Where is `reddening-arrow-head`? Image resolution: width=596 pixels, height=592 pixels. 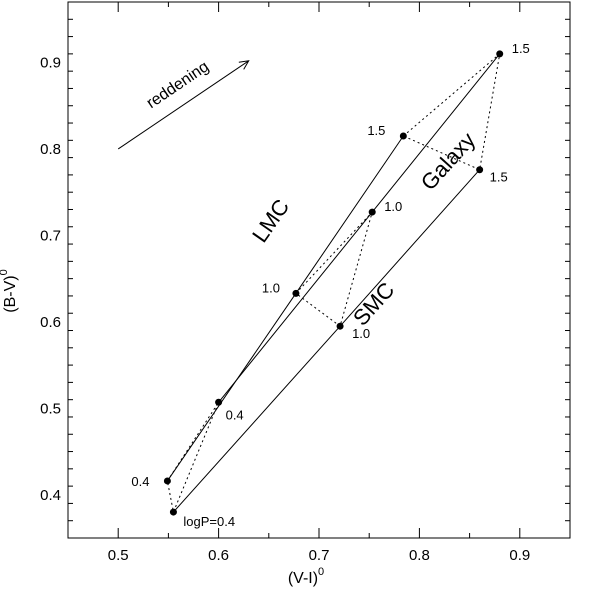
reddening-arrow-head is located at coordinates (244, 65).